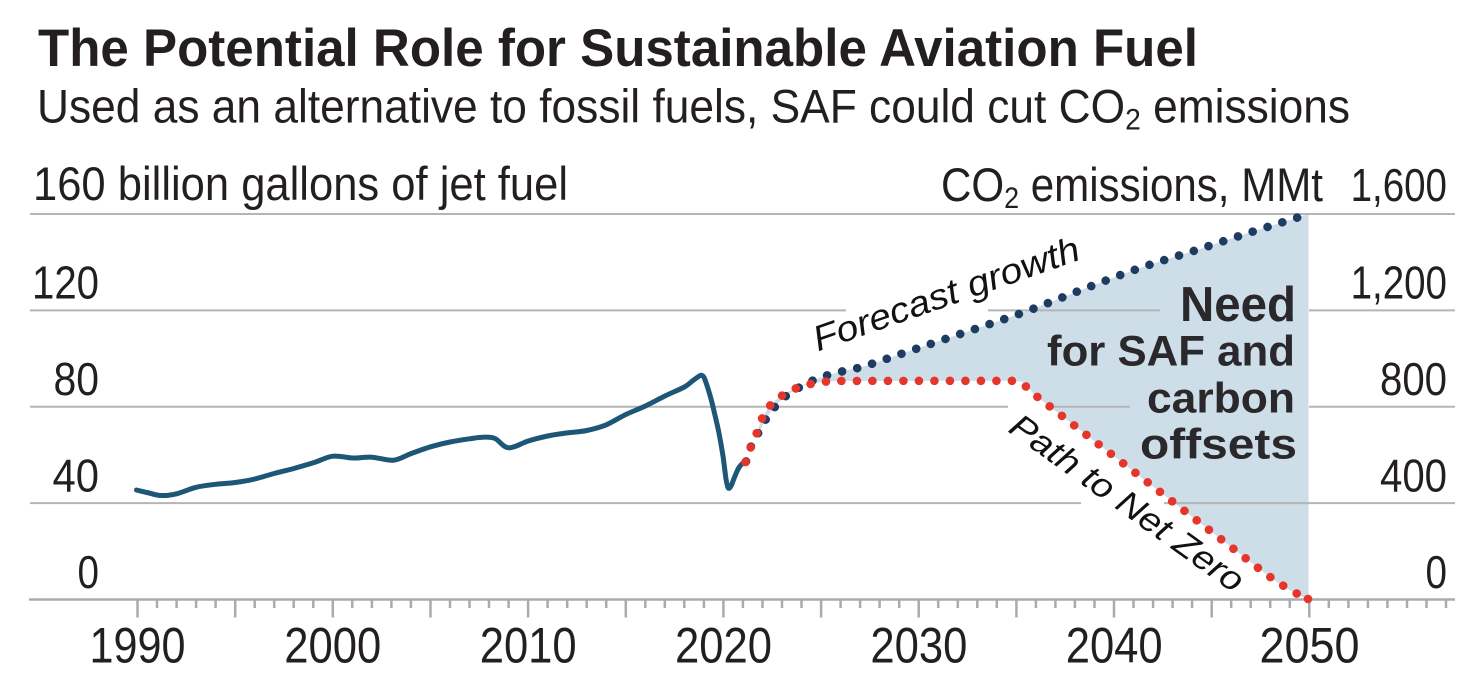  What do you see at coordinates (918, 646) in the screenshot?
I see `svg-text: 2030` at bounding box center [918, 646].